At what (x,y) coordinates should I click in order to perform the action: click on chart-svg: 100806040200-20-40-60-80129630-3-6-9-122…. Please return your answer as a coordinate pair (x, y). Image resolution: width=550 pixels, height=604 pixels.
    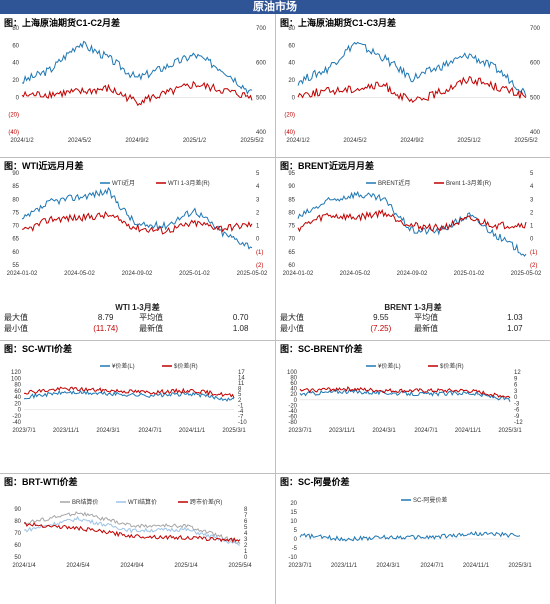
    Looking at the image, I should click on (405, 398).